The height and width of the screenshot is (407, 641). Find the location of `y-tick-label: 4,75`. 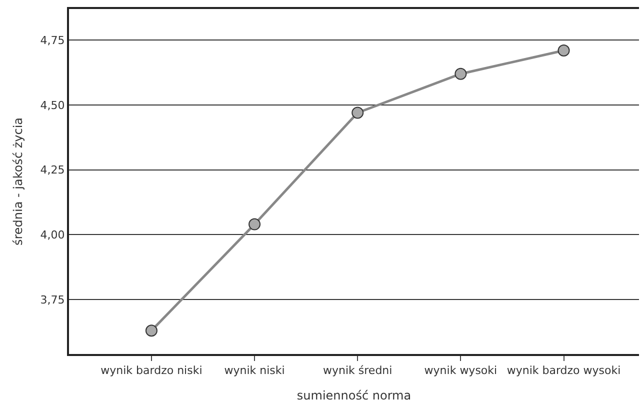

y-tick-label: 4,75 is located at coordinates (52, 40).